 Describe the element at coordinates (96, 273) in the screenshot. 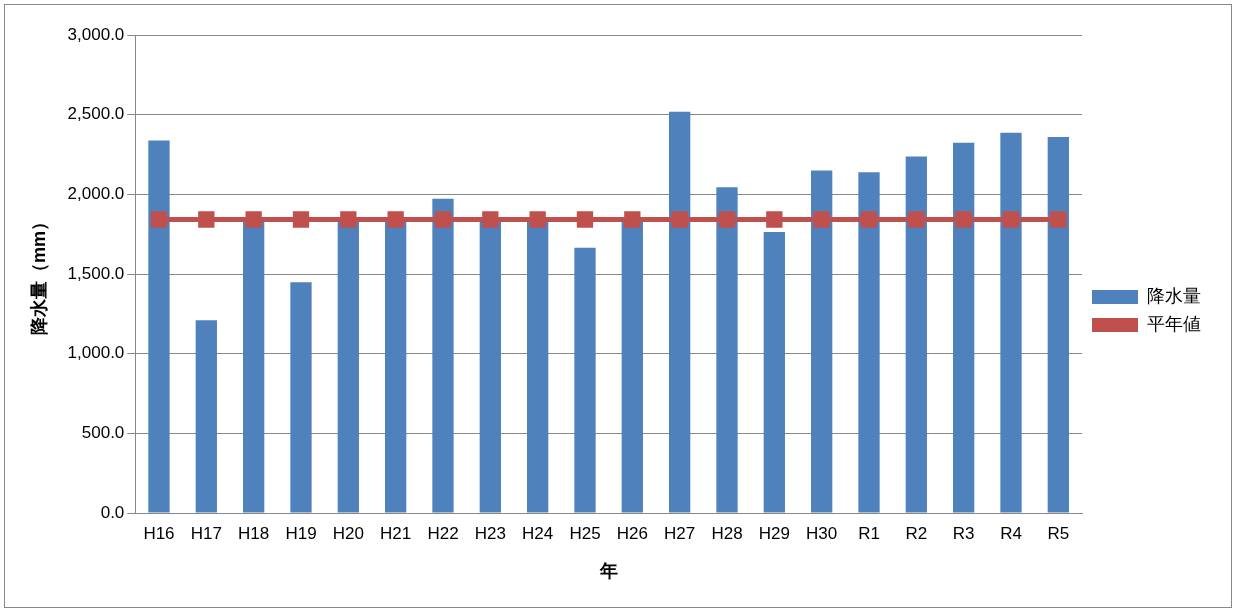

I see `y-tick-label: 1,500.0` at that location.